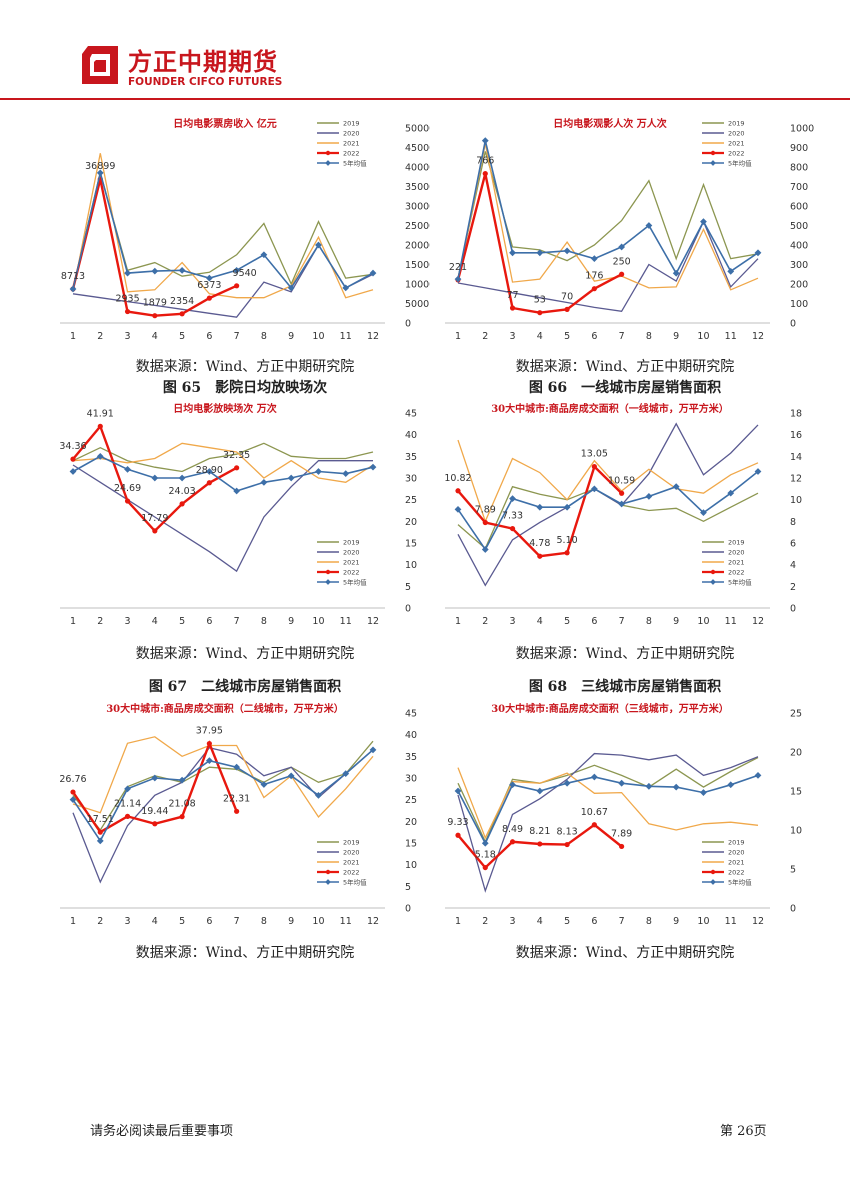  I want to click on data-label-2022: 53, so click(540, 300).